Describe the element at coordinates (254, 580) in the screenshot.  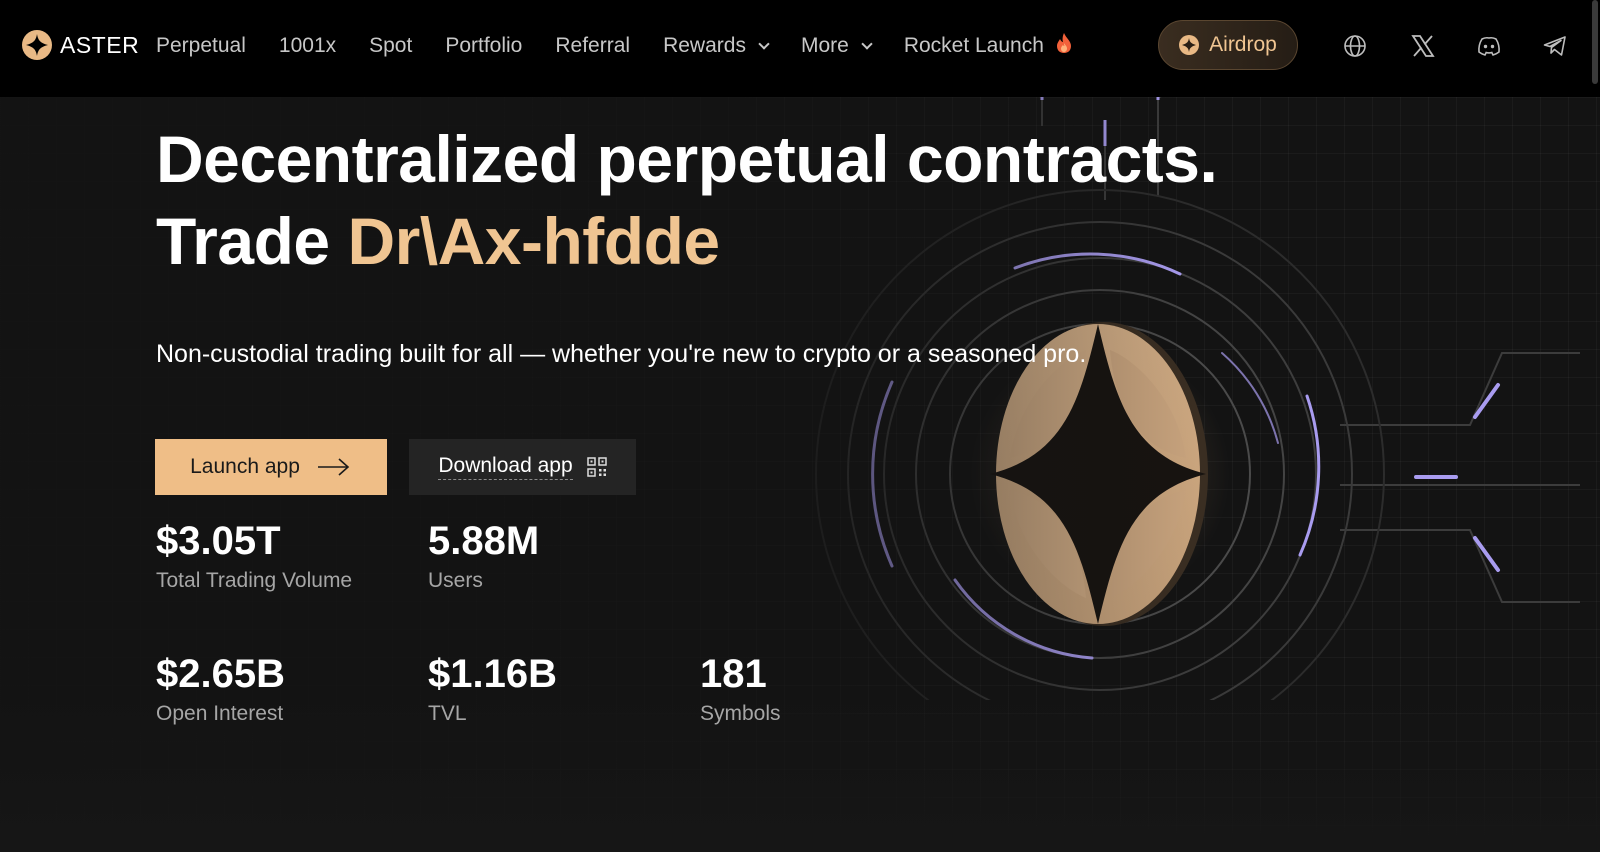
I see `stat-label: Total Trading Volume` at that location.